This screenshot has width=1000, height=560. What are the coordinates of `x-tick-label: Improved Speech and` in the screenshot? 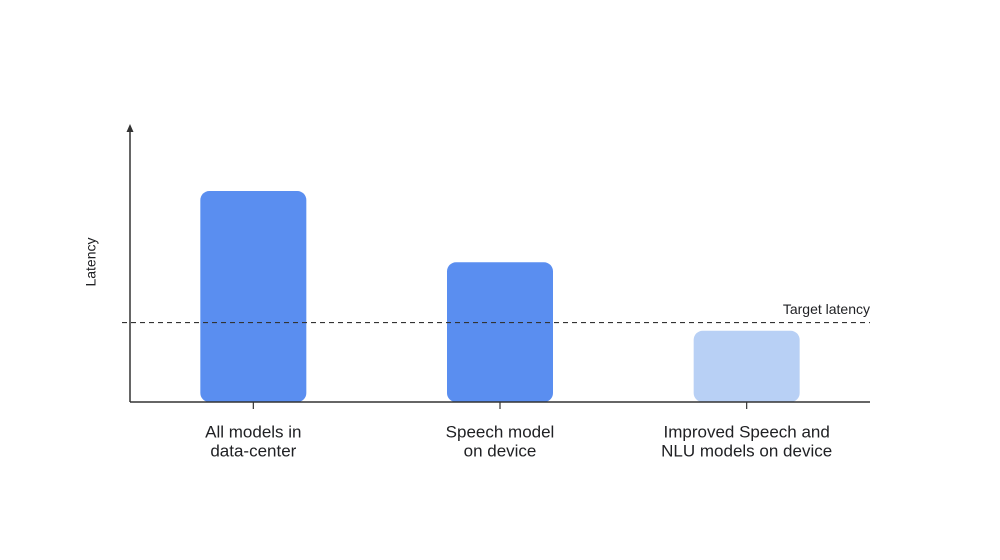 It's located at (746, 431).